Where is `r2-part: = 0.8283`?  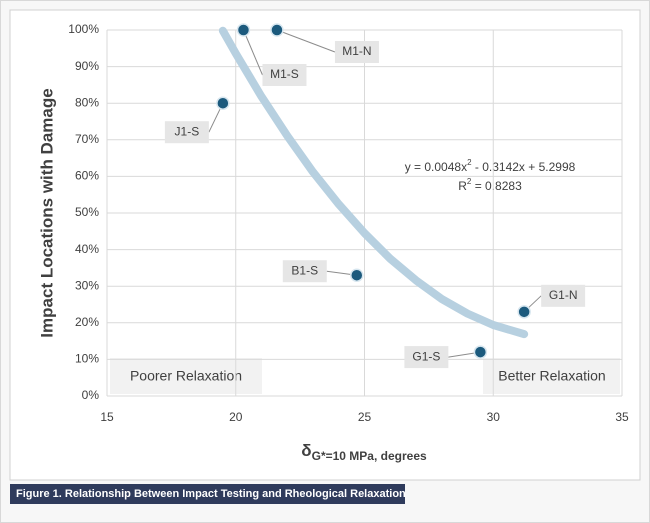 r2-part: = 0.8283 is located at coordinates (496, 186).